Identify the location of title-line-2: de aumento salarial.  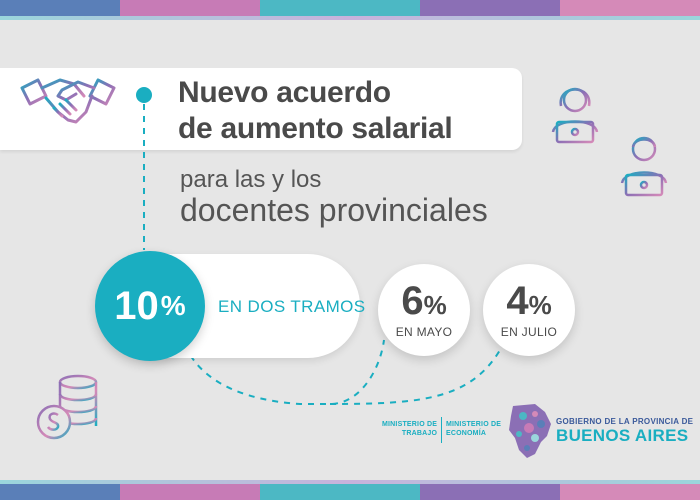
(315, 128).